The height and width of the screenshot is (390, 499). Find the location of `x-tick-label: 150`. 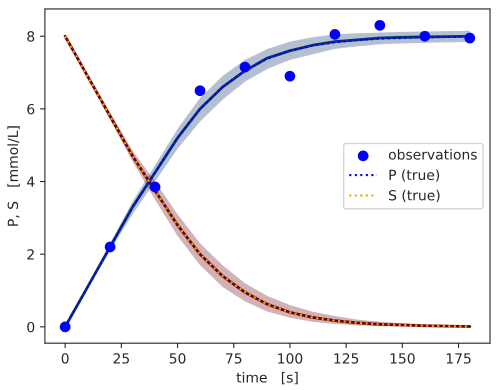

x-tick-label: 150 is located at coordinates (402, 358).